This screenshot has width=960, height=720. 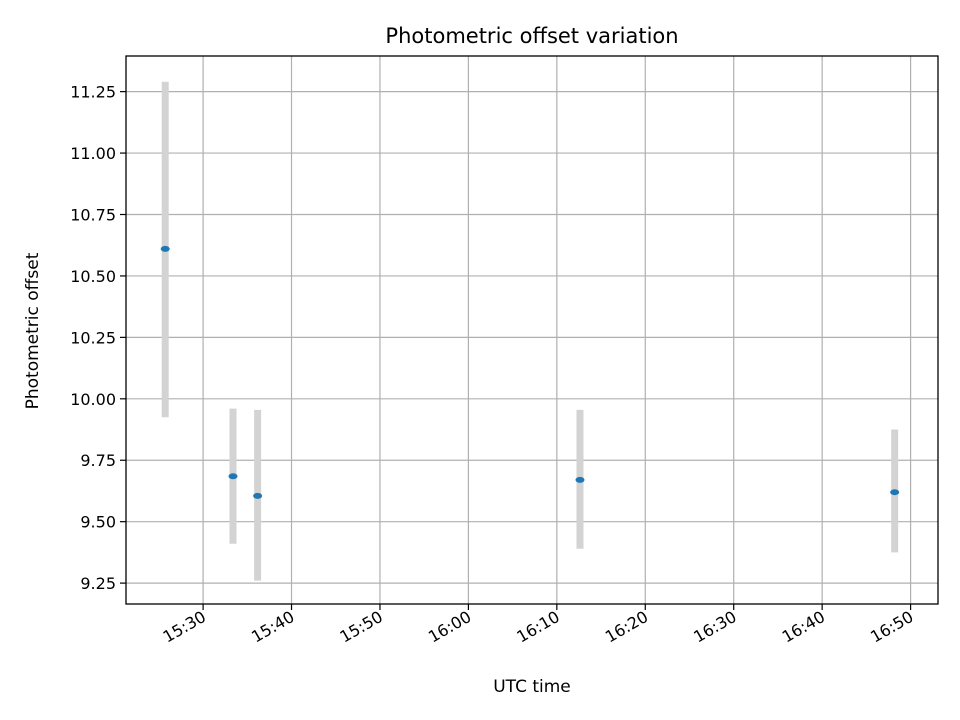 I want to click on y-tick-label: 9.50, so click(x=98, y=522).